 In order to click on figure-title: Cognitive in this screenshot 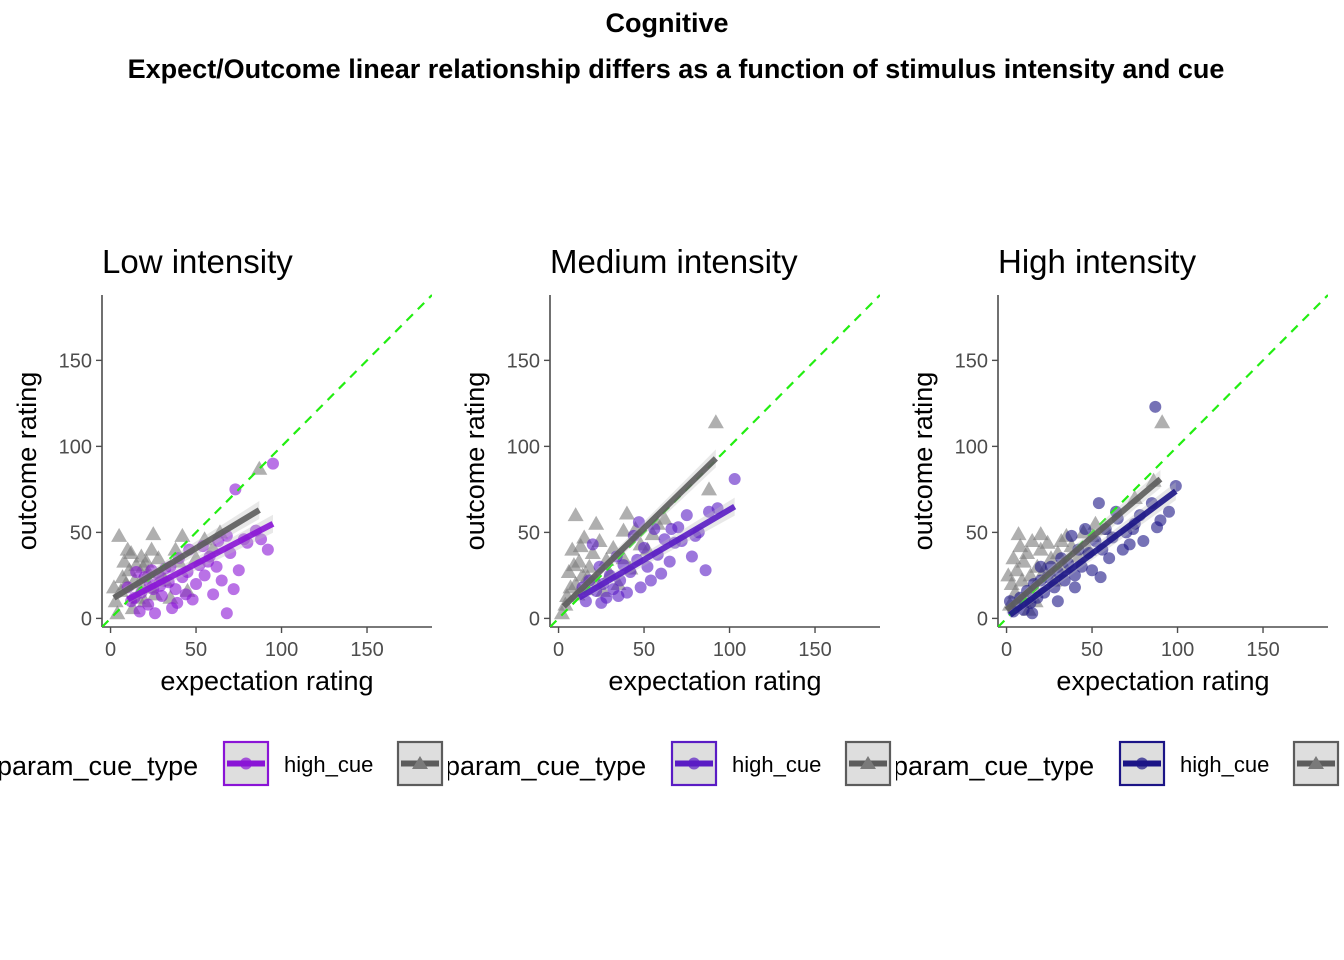, I will do `click(666, 23)`.